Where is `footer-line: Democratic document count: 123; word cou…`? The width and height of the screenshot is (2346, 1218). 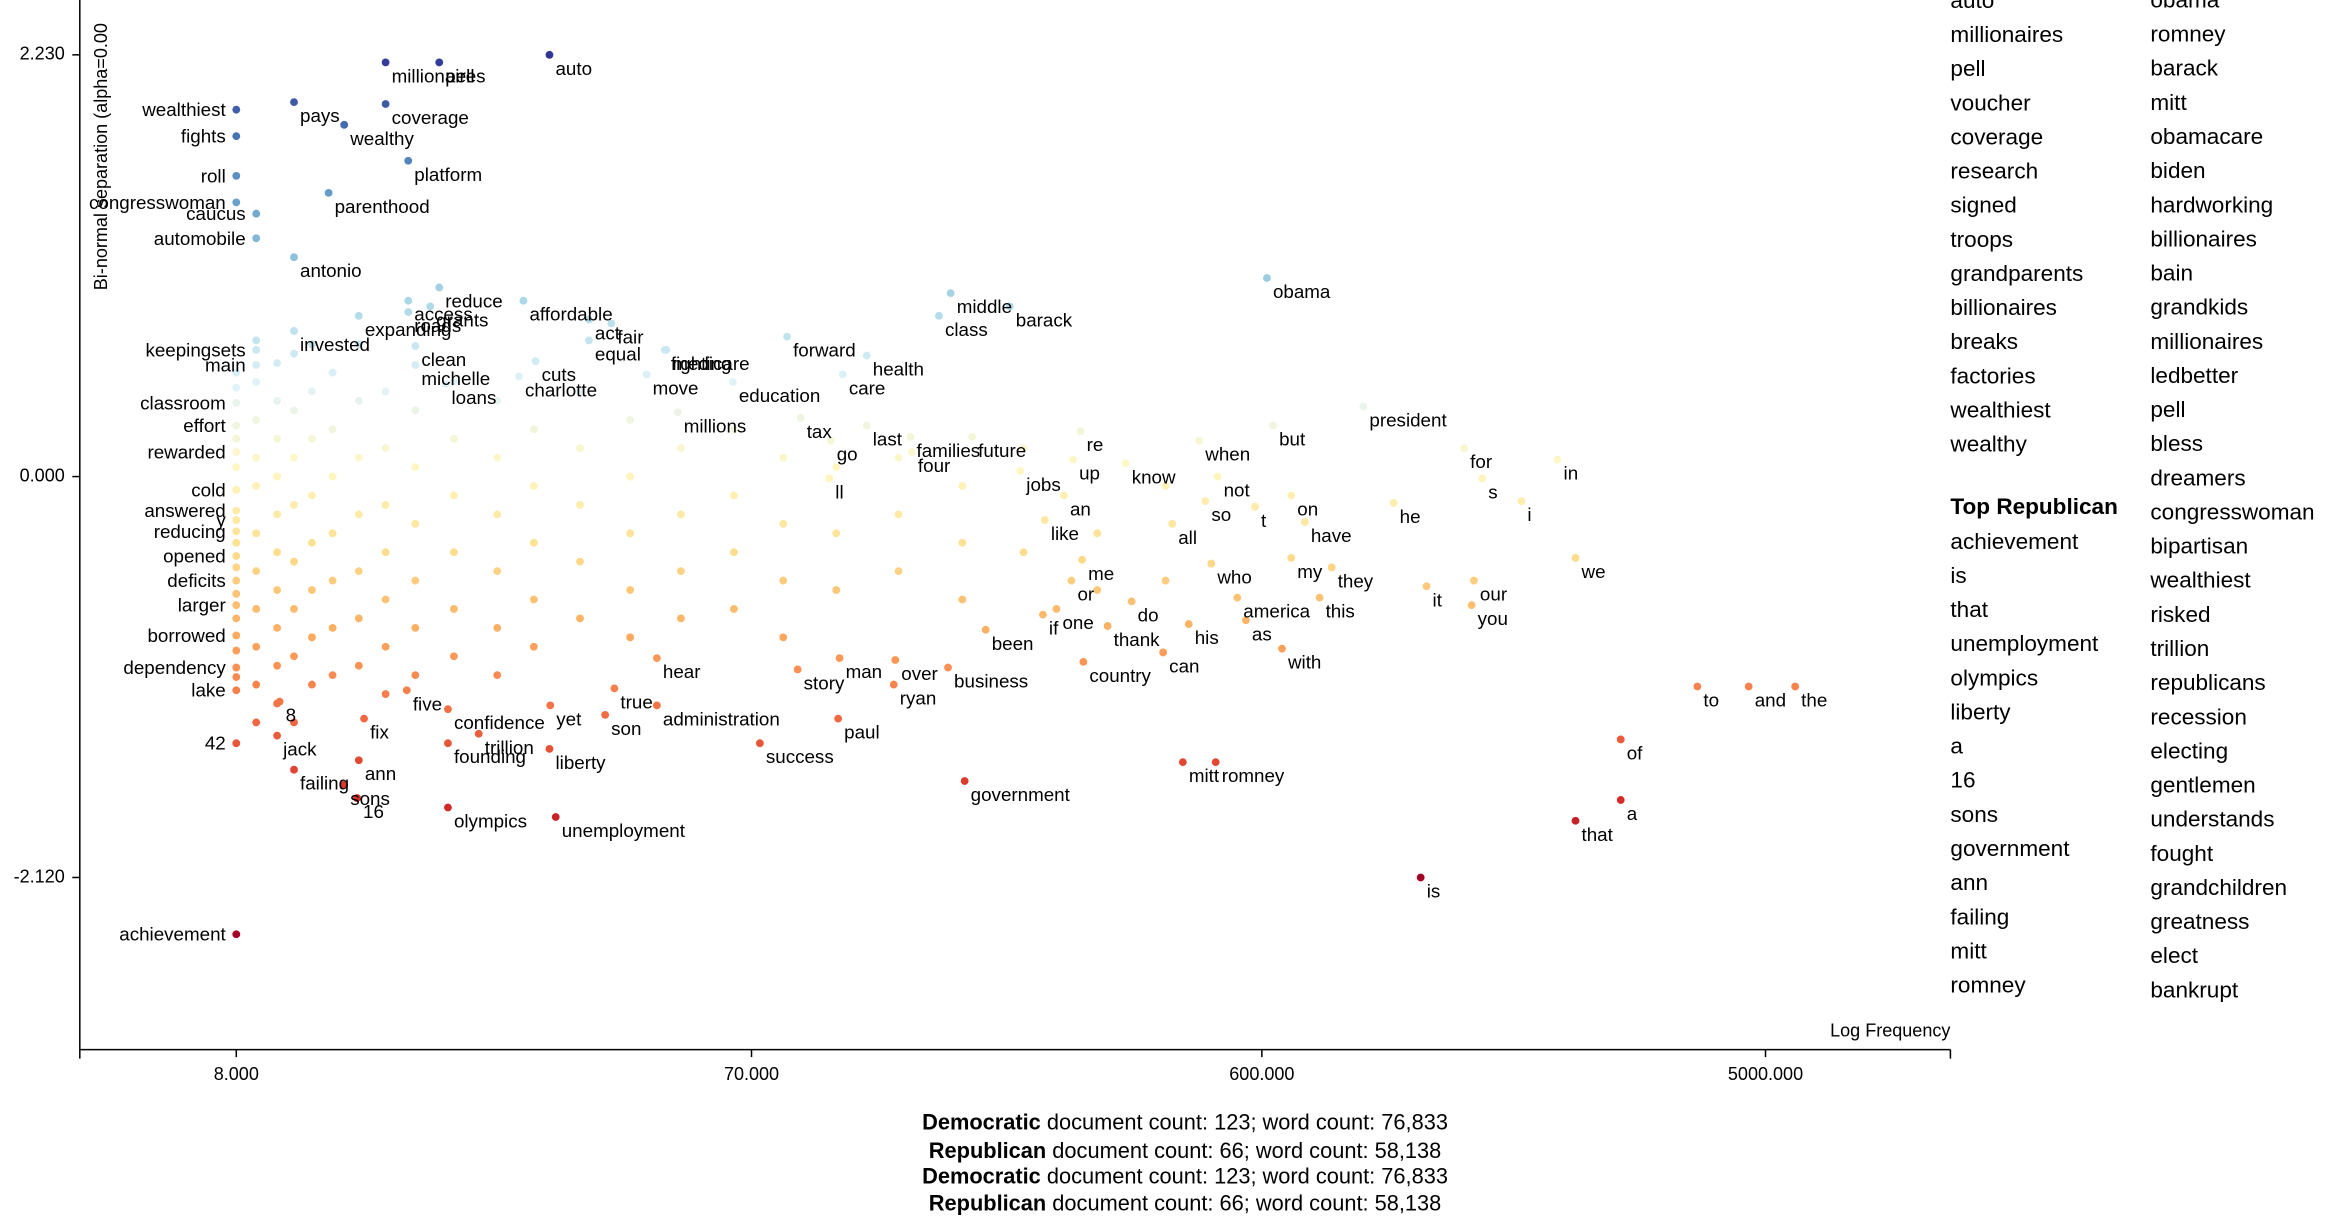 footer-line: Democratic document count: 123; word cou… is located at coordinates (1185, 1175).